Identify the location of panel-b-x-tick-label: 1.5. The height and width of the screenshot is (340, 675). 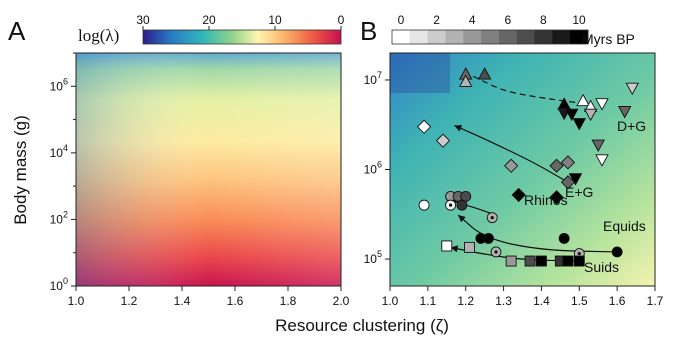
(579, 301).